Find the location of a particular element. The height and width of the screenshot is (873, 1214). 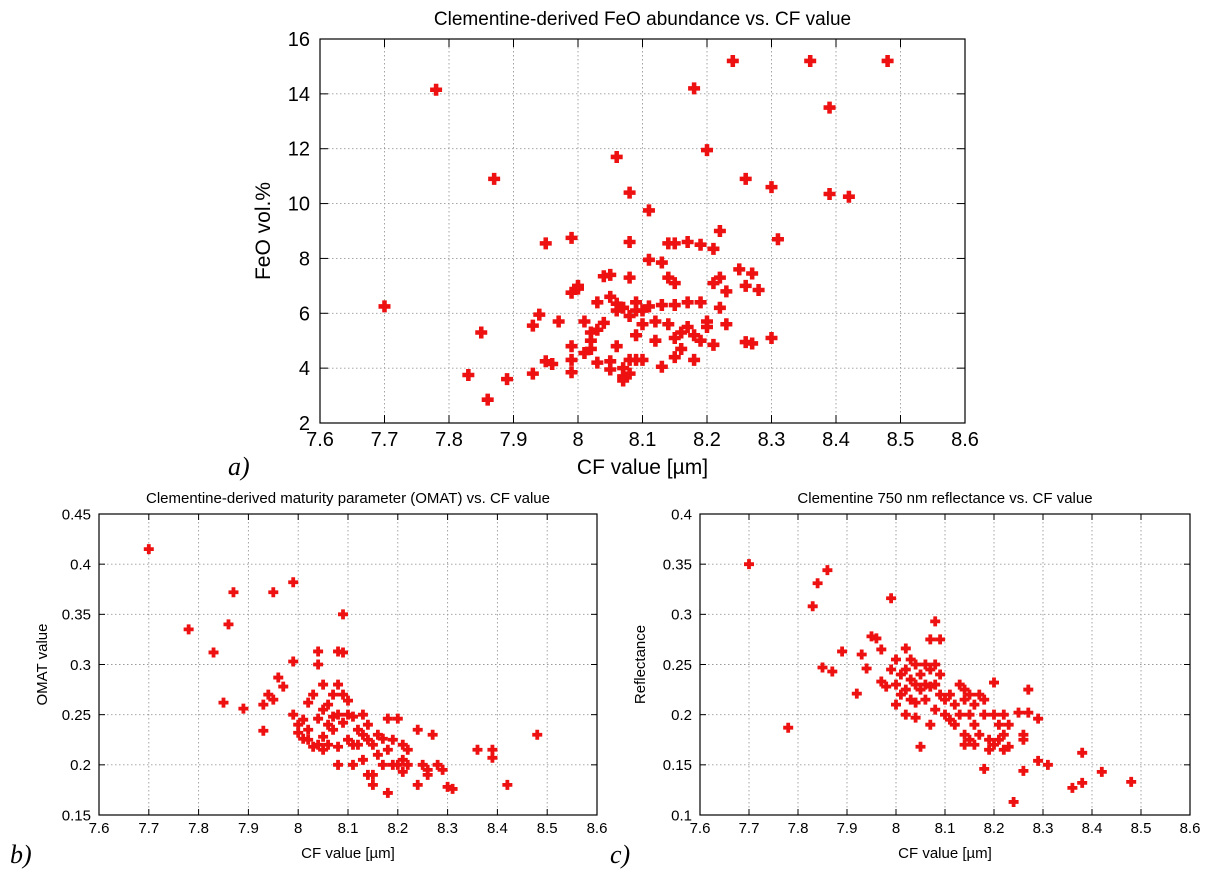

y-tick-label: 2 is located at coordinates (304, 424).